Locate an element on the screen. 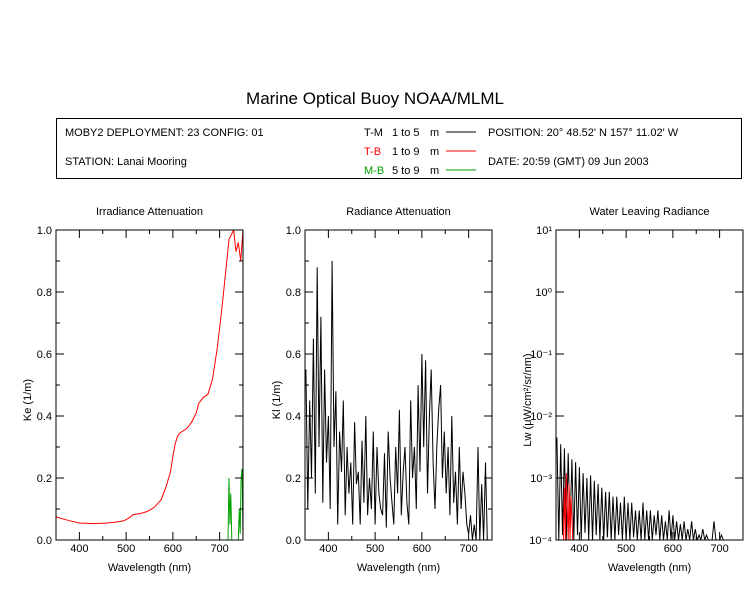  y-tick-label-1-5: 1.0 is located at coordinates (293, 231).